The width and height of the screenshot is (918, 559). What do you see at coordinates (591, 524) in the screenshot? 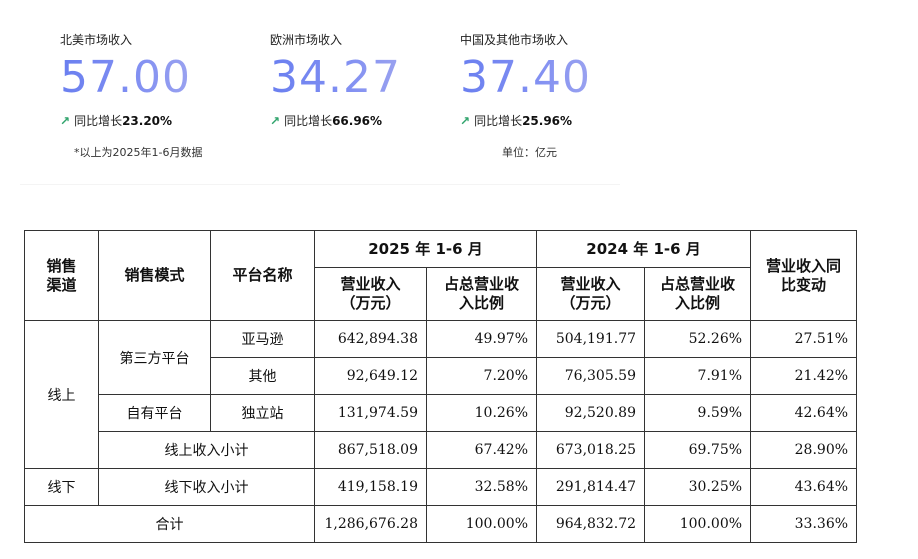
I see `revenue-2024: 964,832.72` at bounding box center [591, 524].